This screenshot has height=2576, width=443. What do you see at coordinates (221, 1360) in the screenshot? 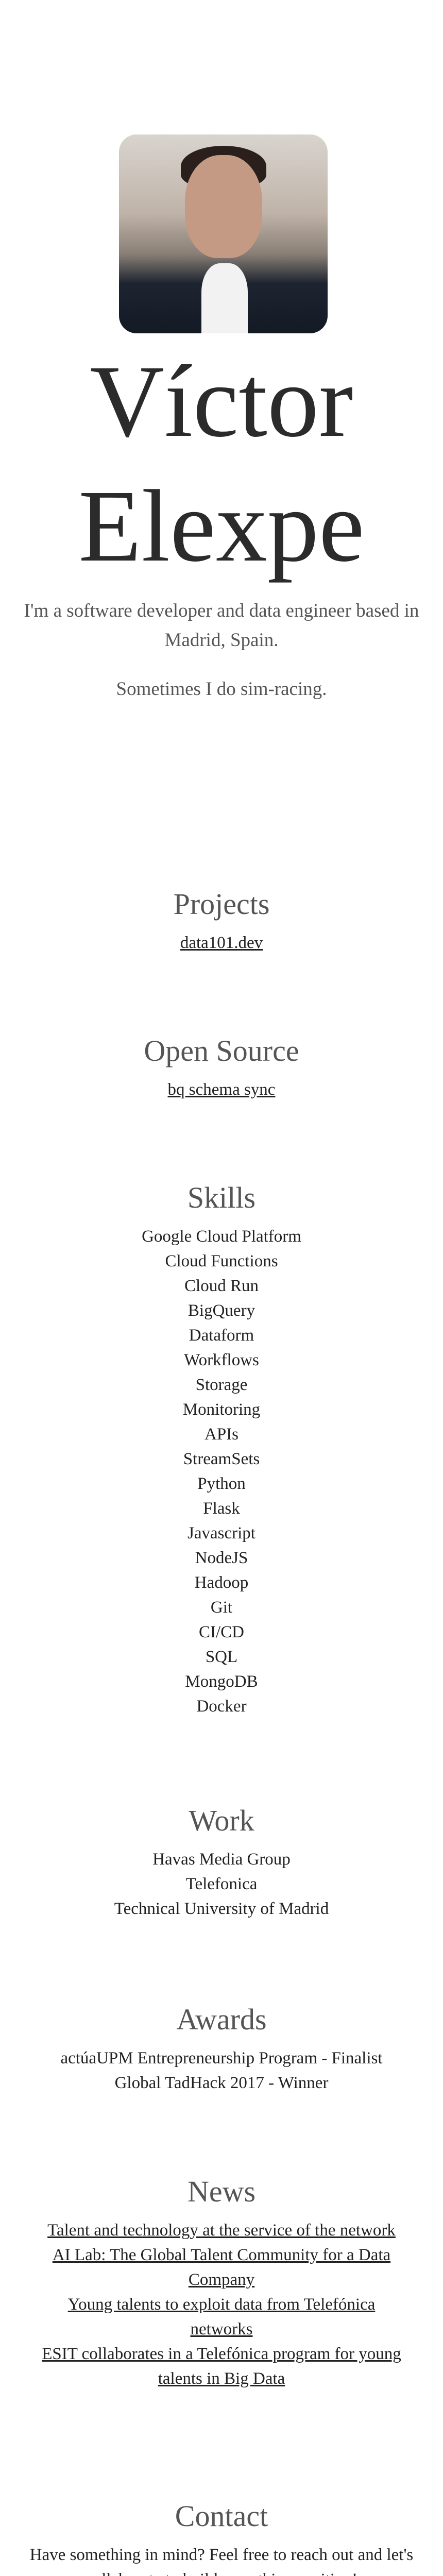
I see `list-item: Workflows` at bounding box center [221, 1360].